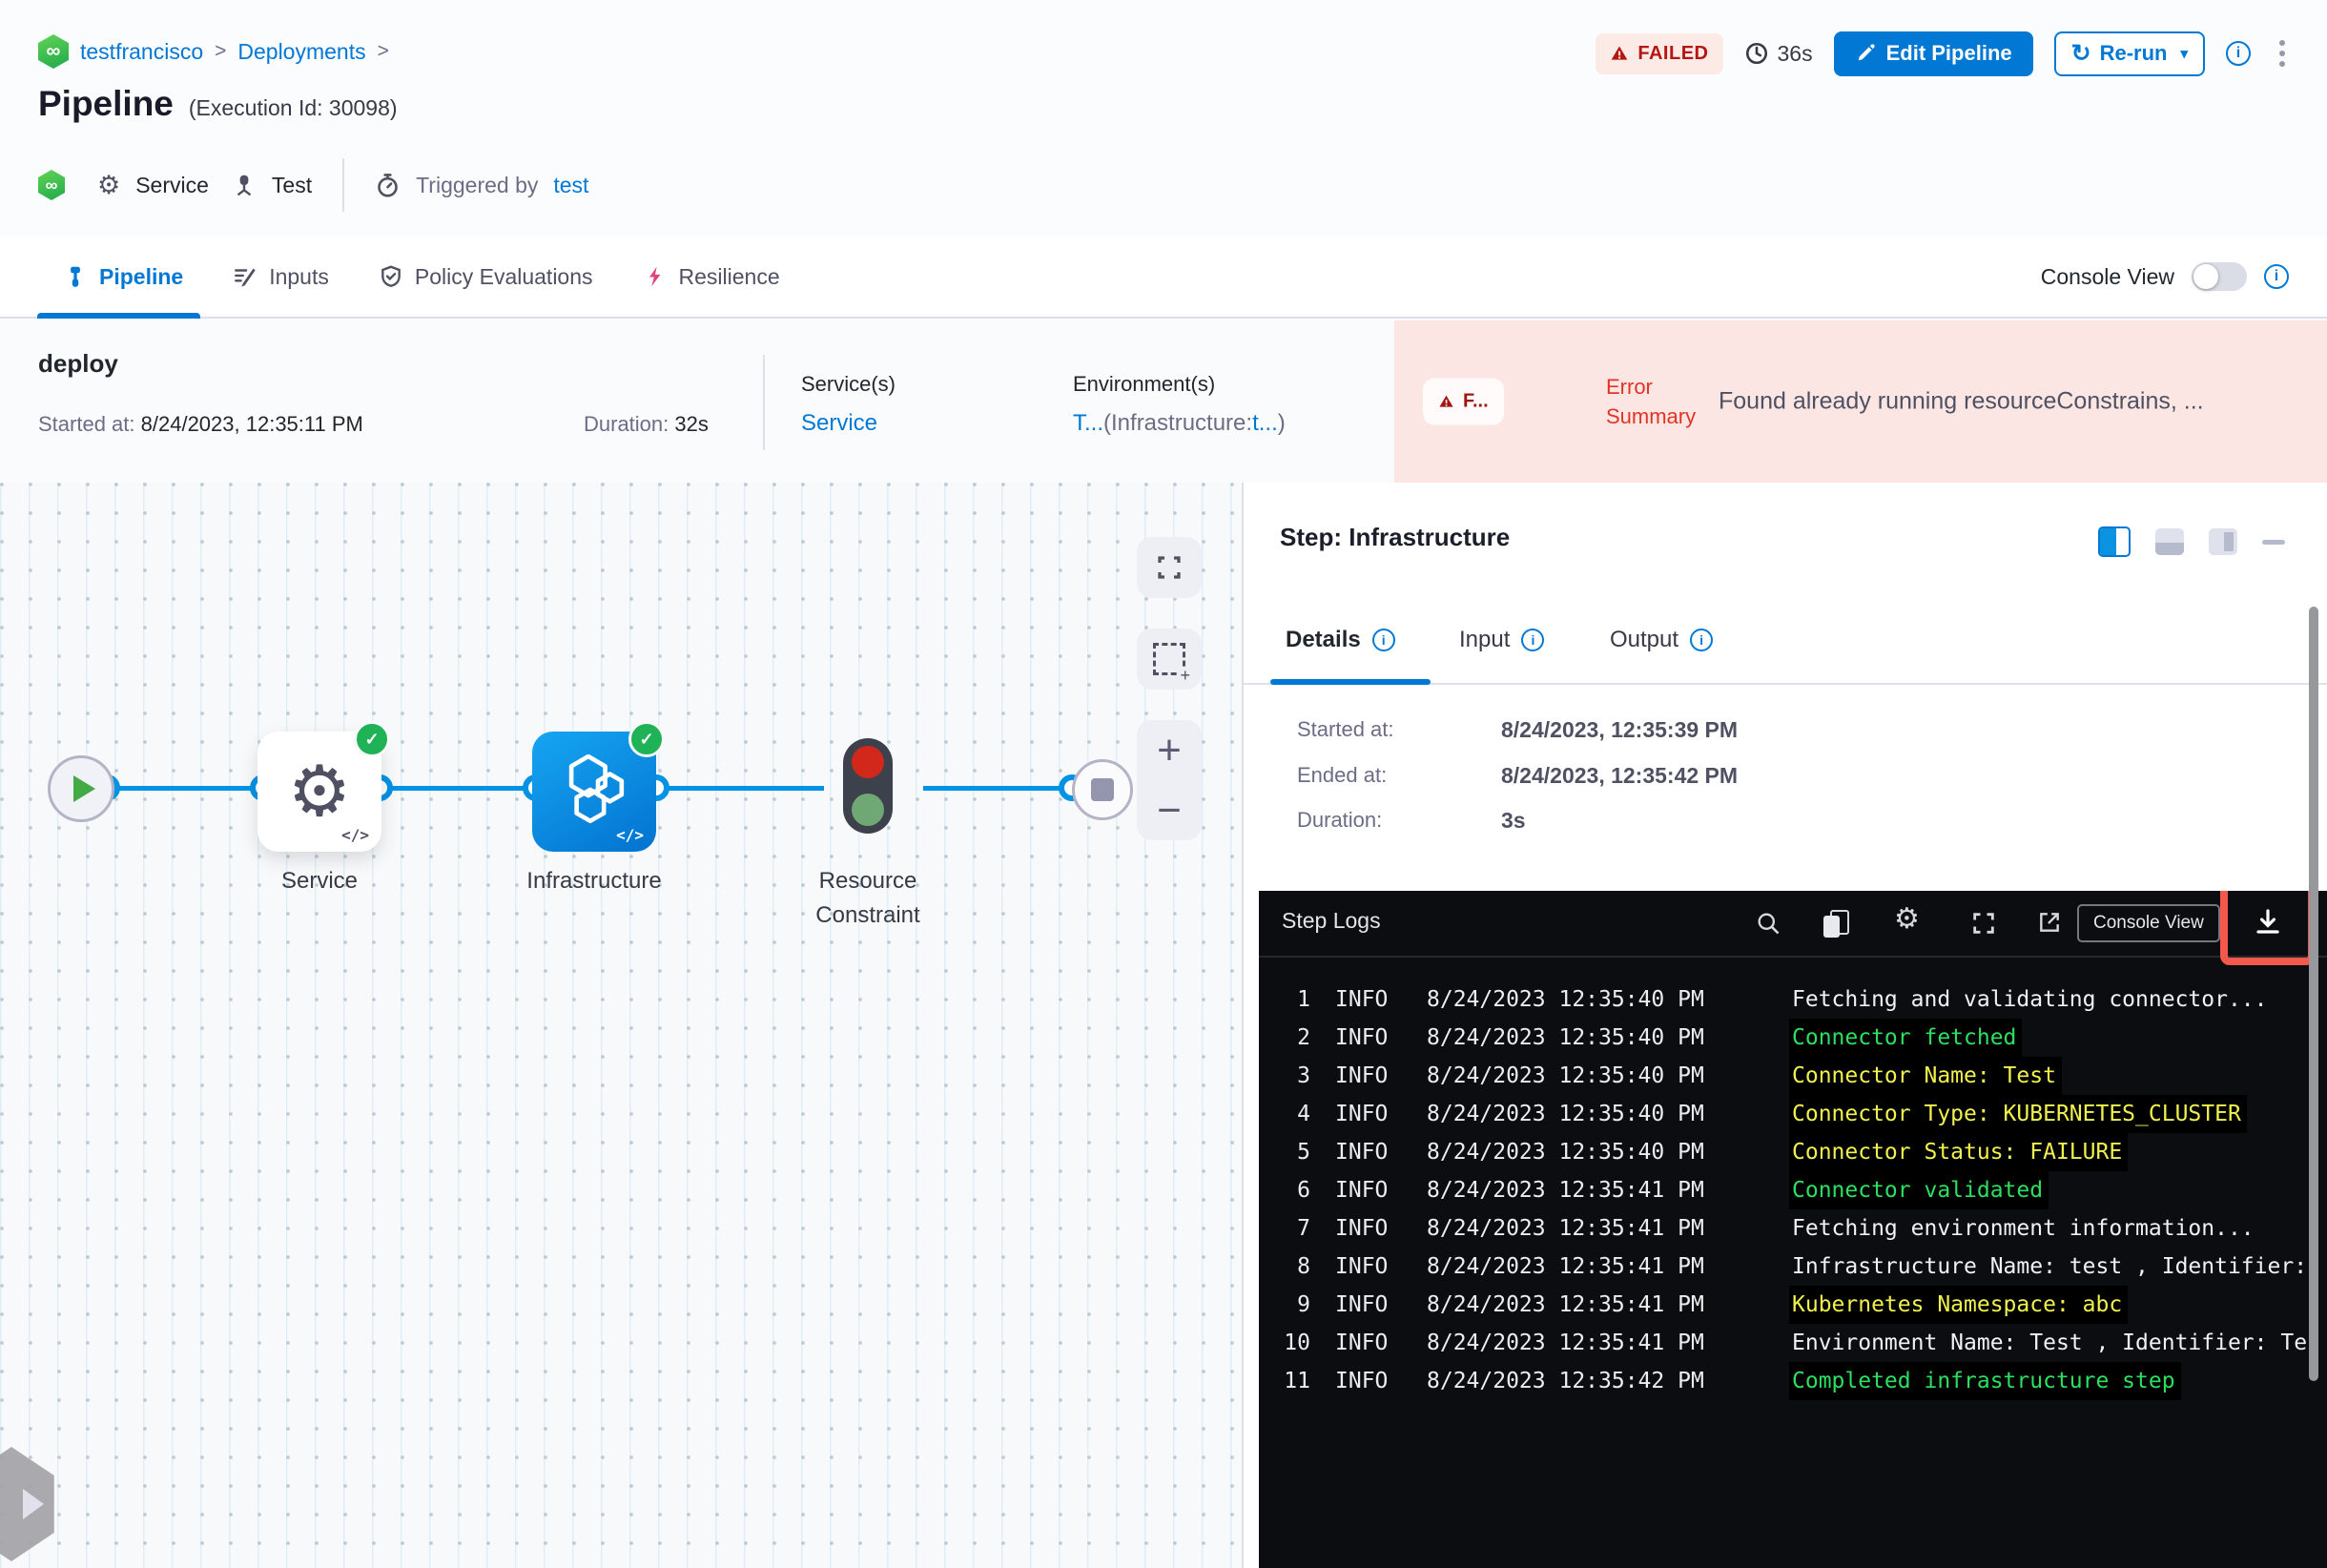 This screenshot has height=1568, width=2327. Describe the element at coordinates (1533, 640) in the screenshot. I see `input-info-icon` at that location.